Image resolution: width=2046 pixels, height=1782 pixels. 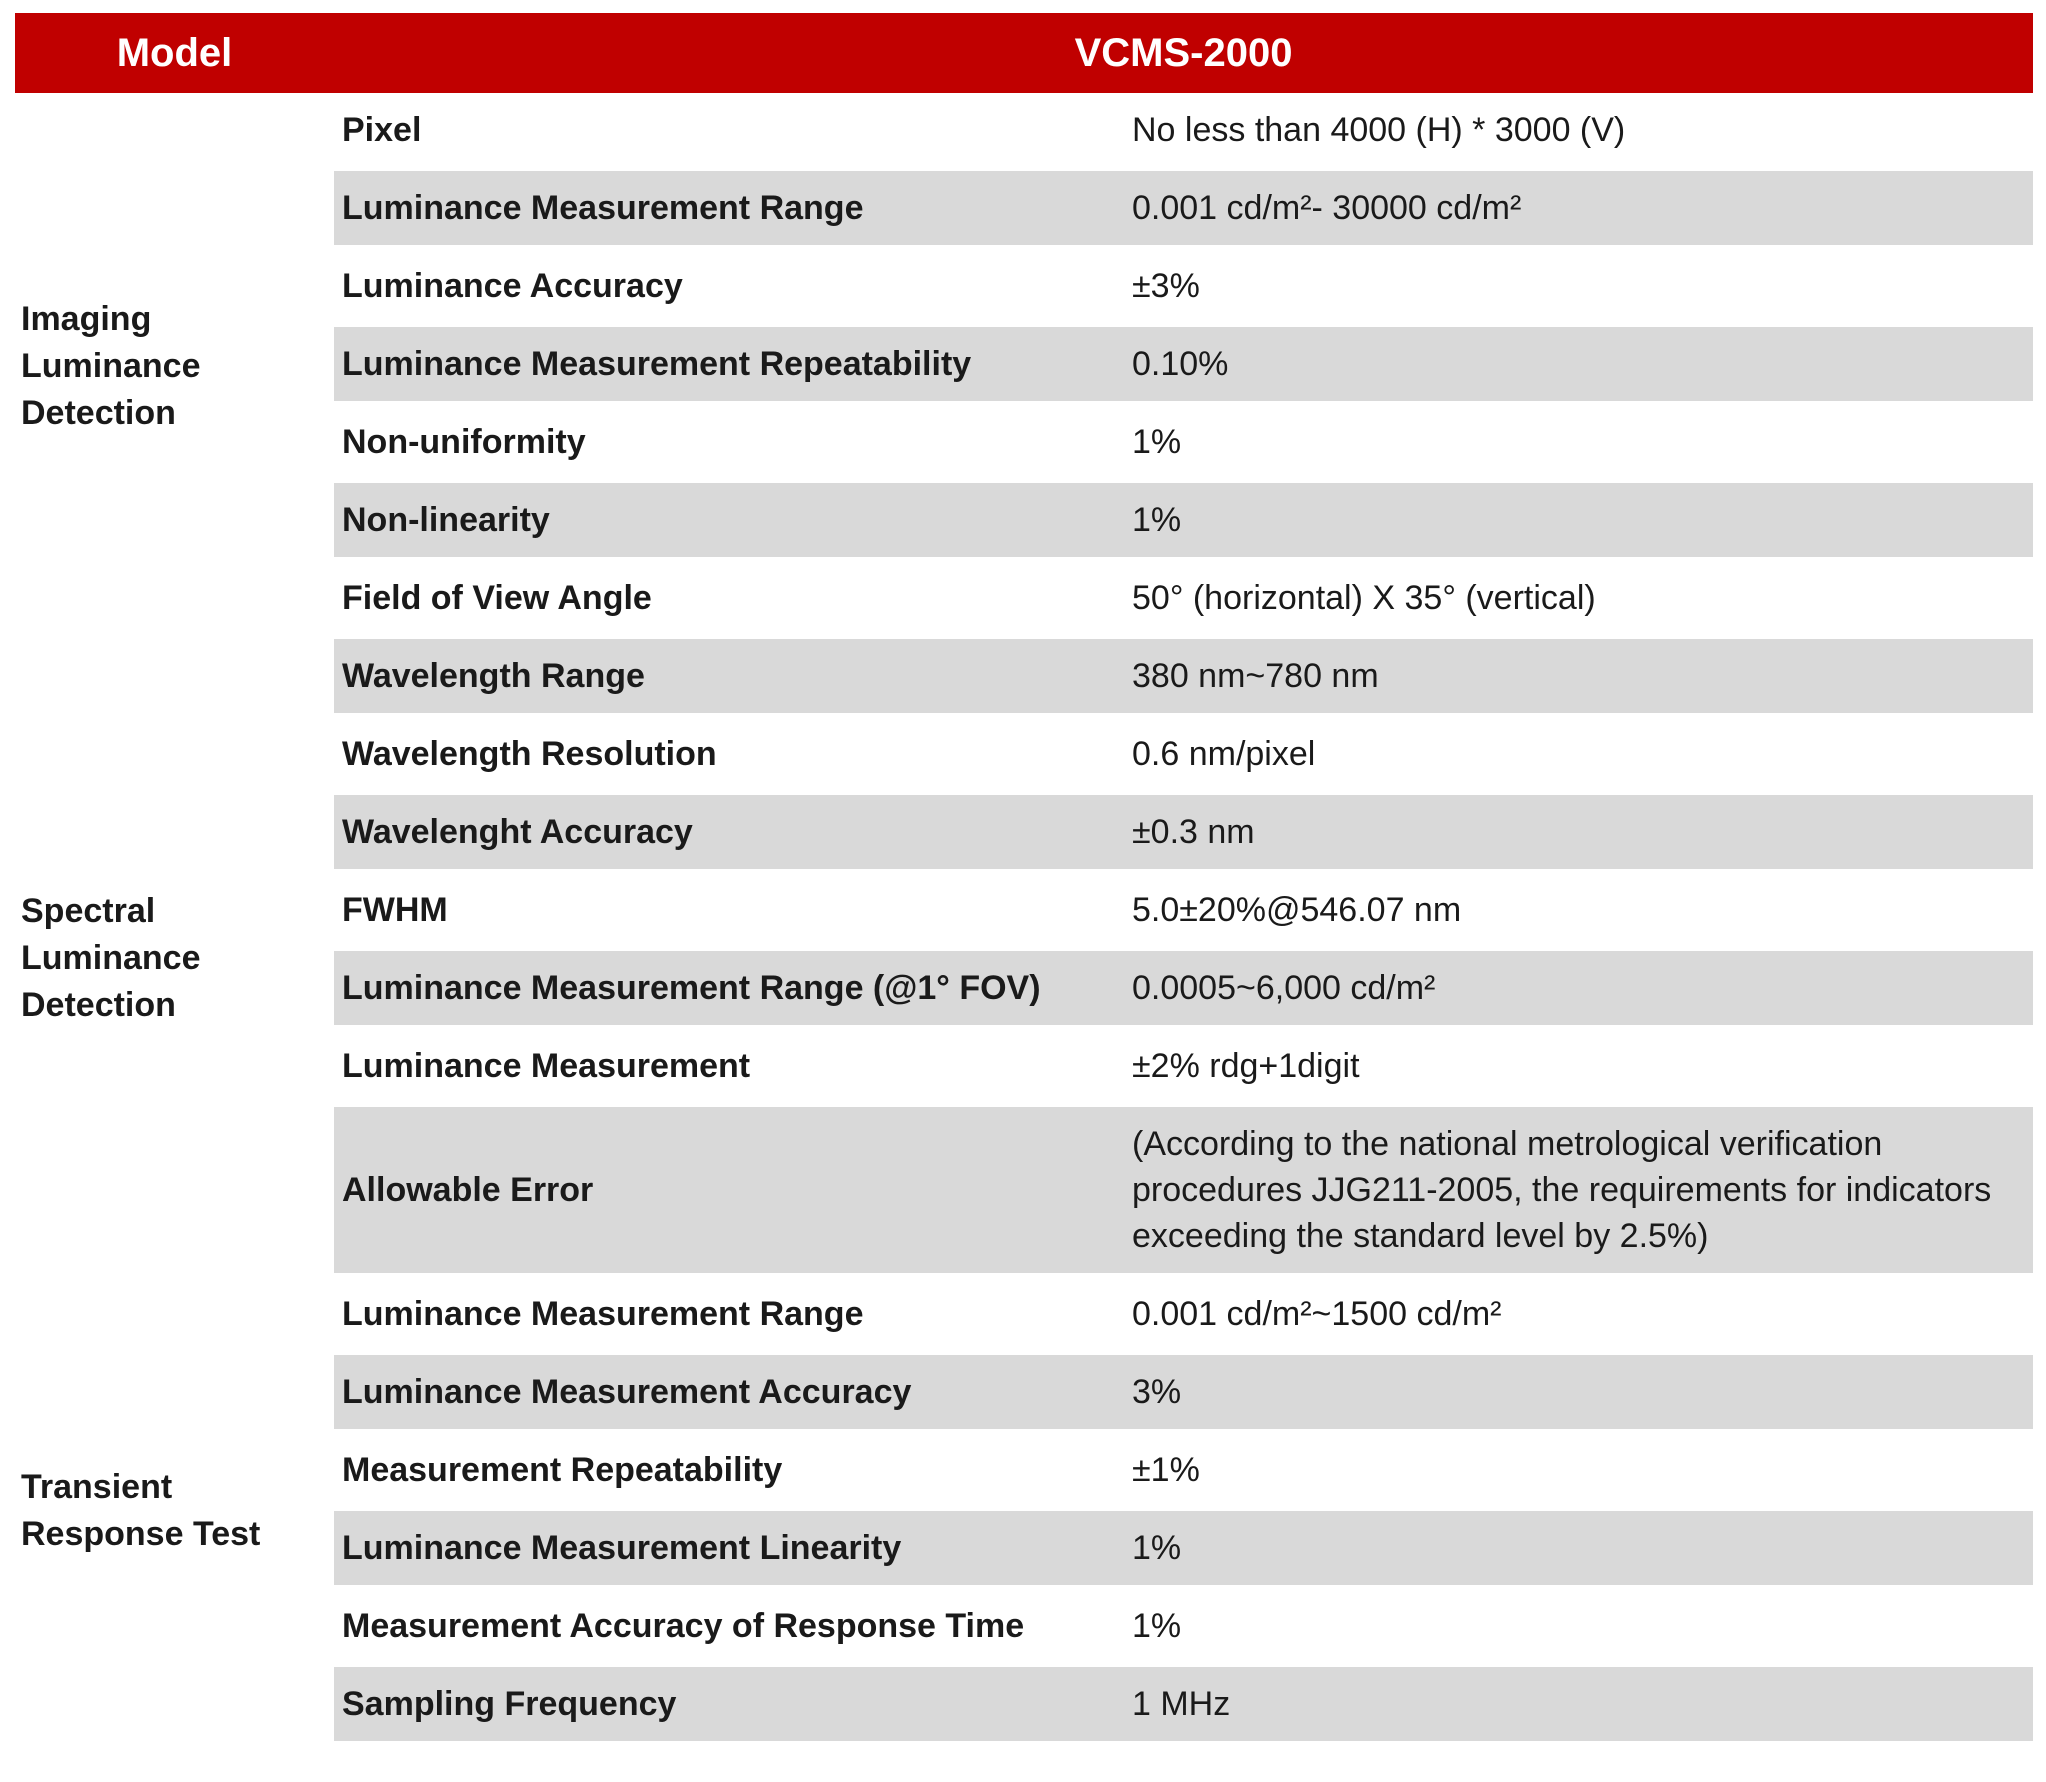 I want to click on table-row: Measurement Repeatability ±1%, so click(x=1183, y=1472).